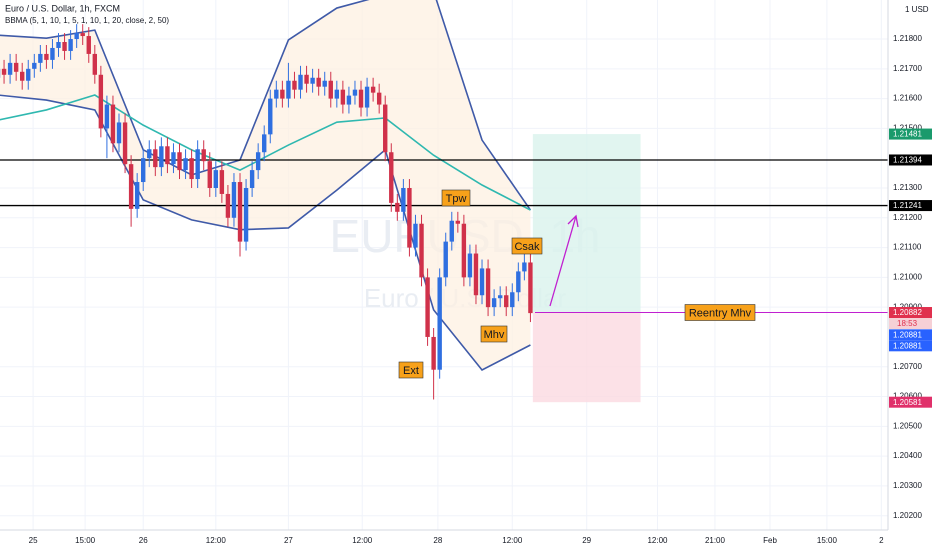  I want to click on y-tick-label: 1.20500, so click(907, 425).